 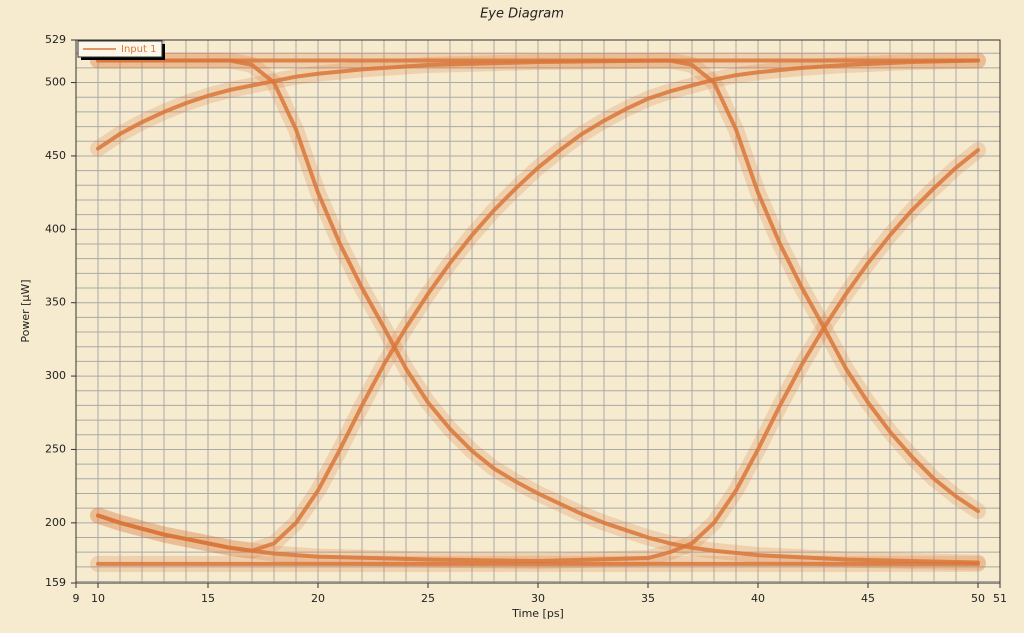 What do you see at coordinates (25, 310) in the screenshot?
I see `y-axis-label: Power [µW]` at bounding box center [25, 310].